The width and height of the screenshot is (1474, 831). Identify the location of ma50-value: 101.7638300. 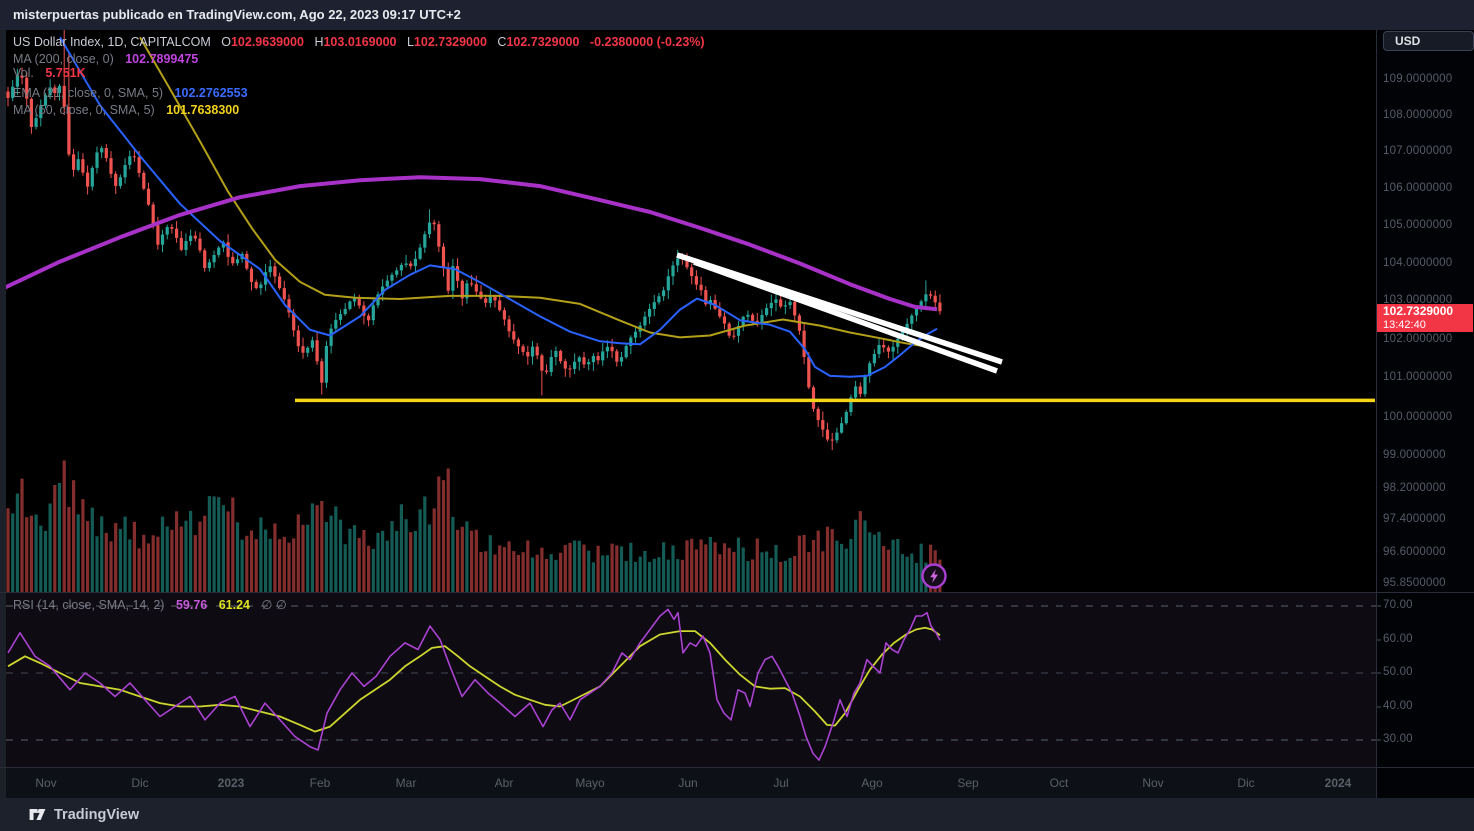
(203, 110).